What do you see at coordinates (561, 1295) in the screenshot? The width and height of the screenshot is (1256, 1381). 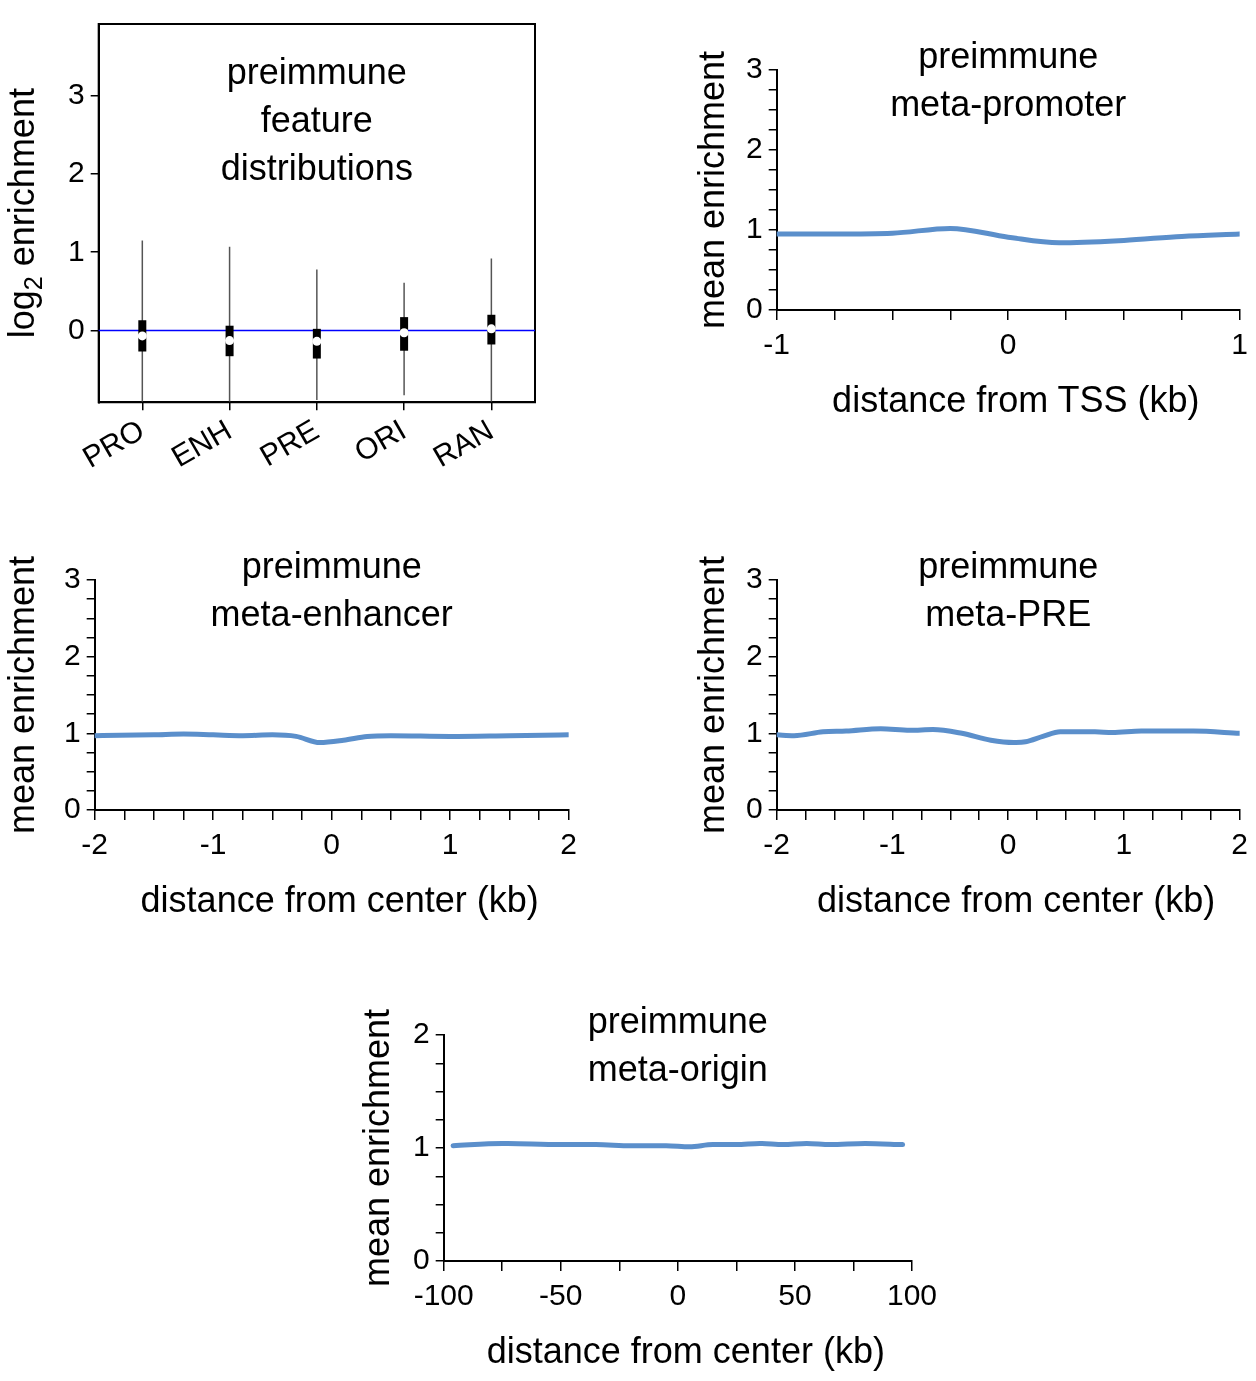 I see `x-tick-label: -50` at bounding box center [561, 1295].